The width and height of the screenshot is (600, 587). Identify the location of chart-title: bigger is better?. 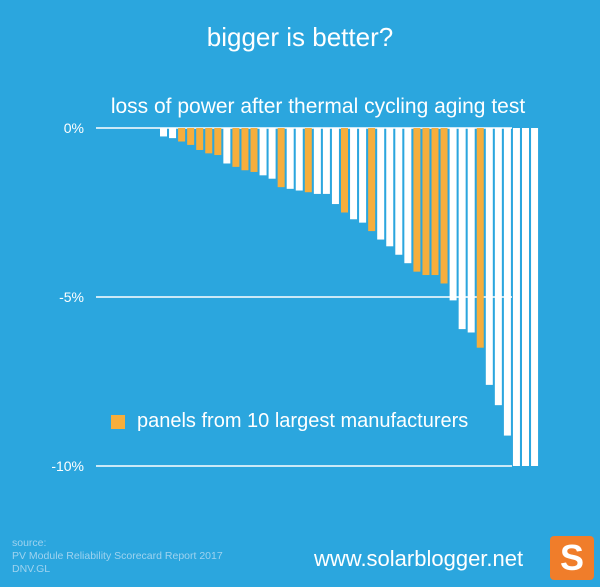
(300, 37).